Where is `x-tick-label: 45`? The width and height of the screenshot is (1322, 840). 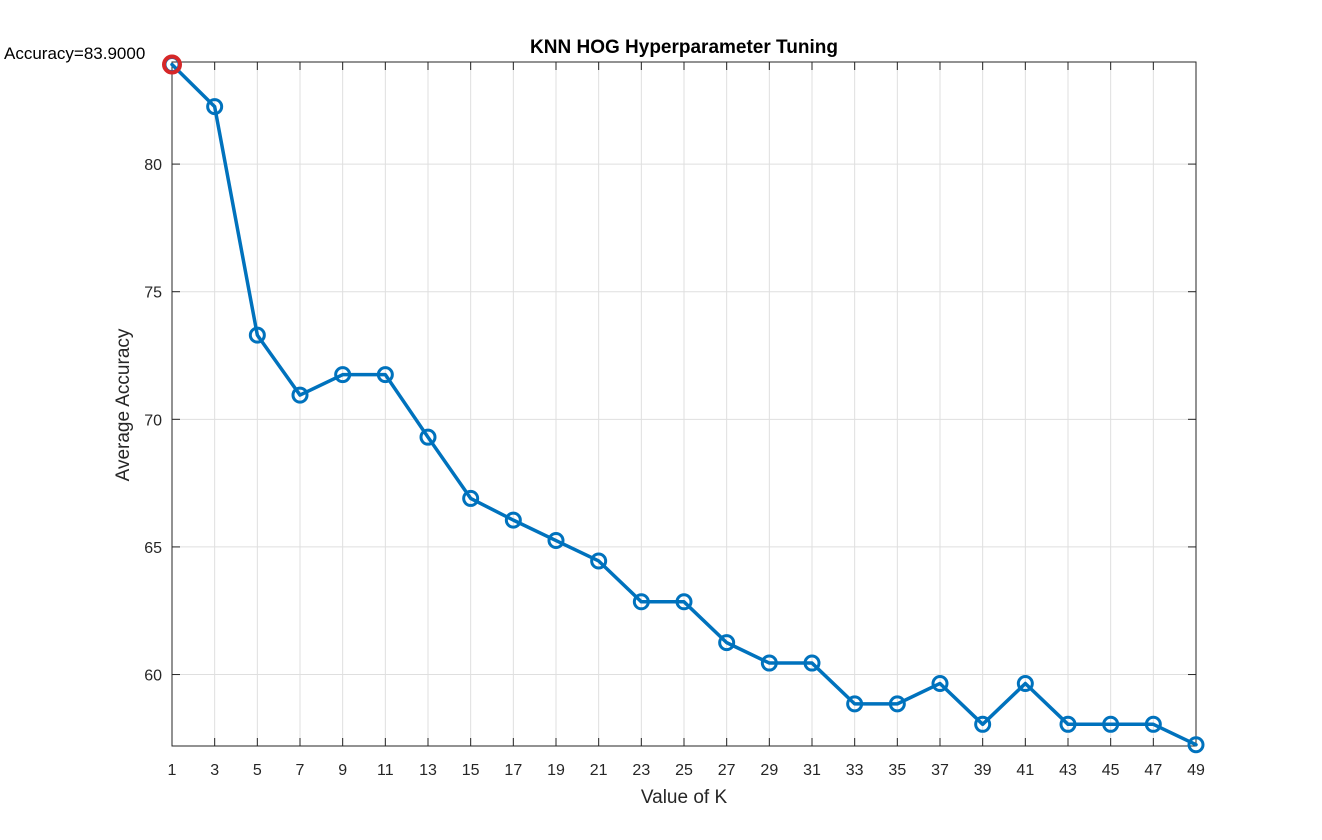
x-tick-label: 45 is located at coordinates (1111, 770).